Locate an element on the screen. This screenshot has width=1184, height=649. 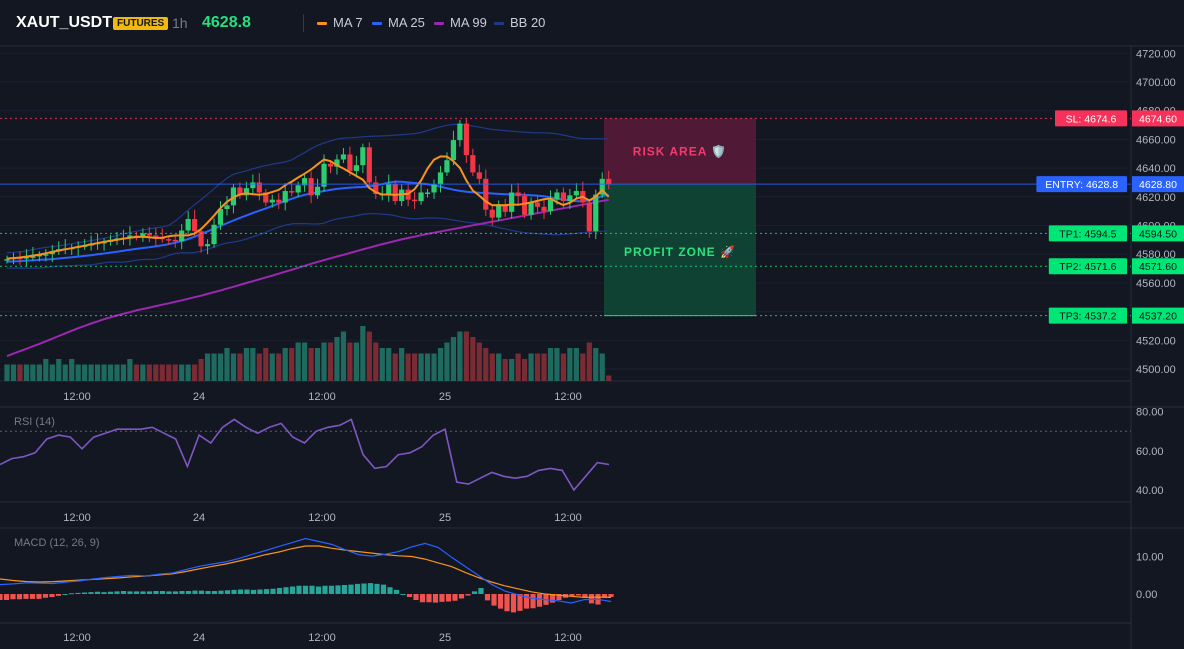
sl-axis-tag-text: 4674.60 is located at coordinates (1158, 119).